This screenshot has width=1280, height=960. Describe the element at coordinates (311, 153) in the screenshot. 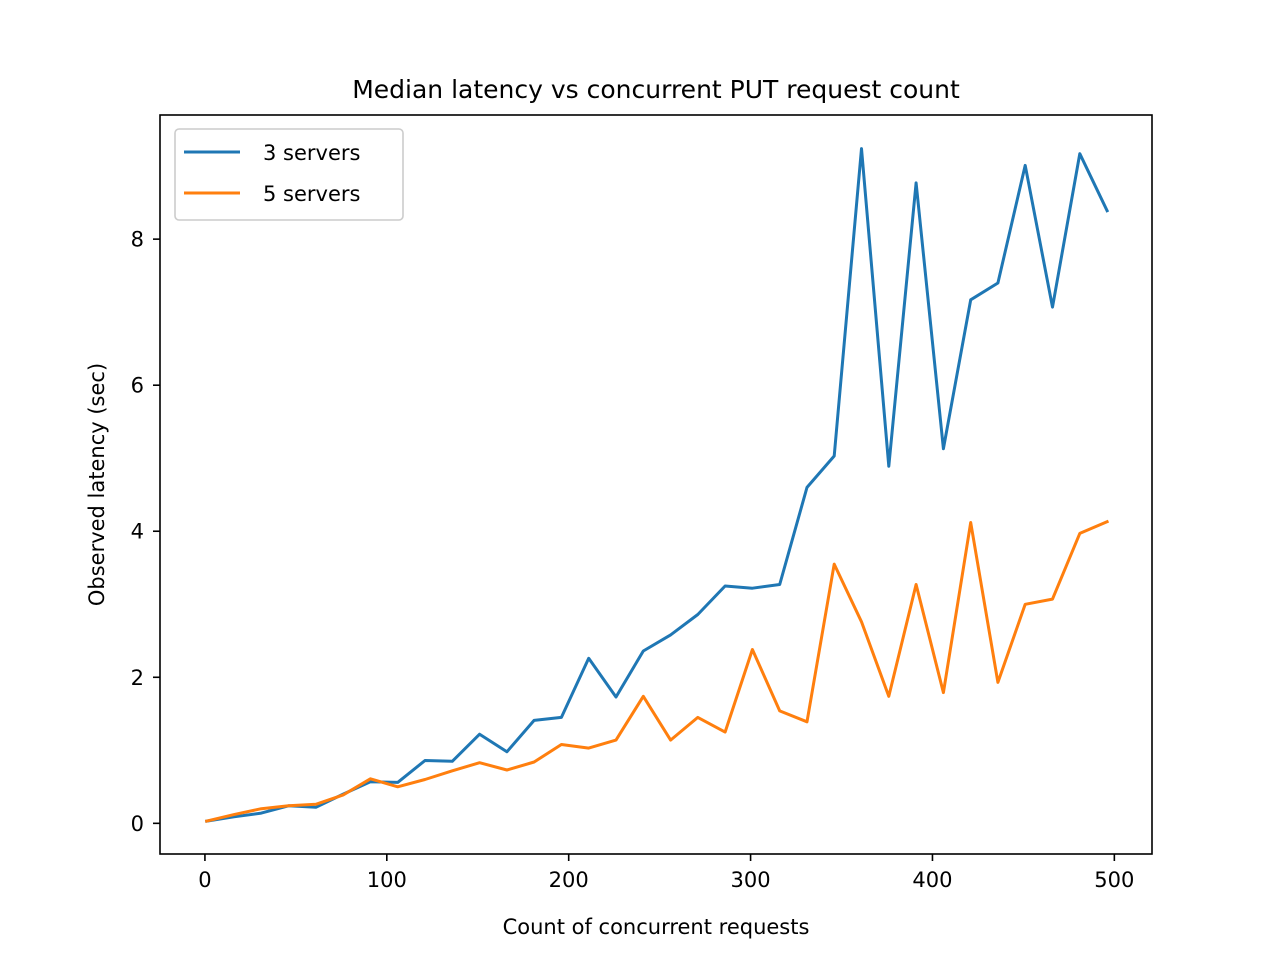

I see `legend-label-3-servers: 3 servers` at that location.